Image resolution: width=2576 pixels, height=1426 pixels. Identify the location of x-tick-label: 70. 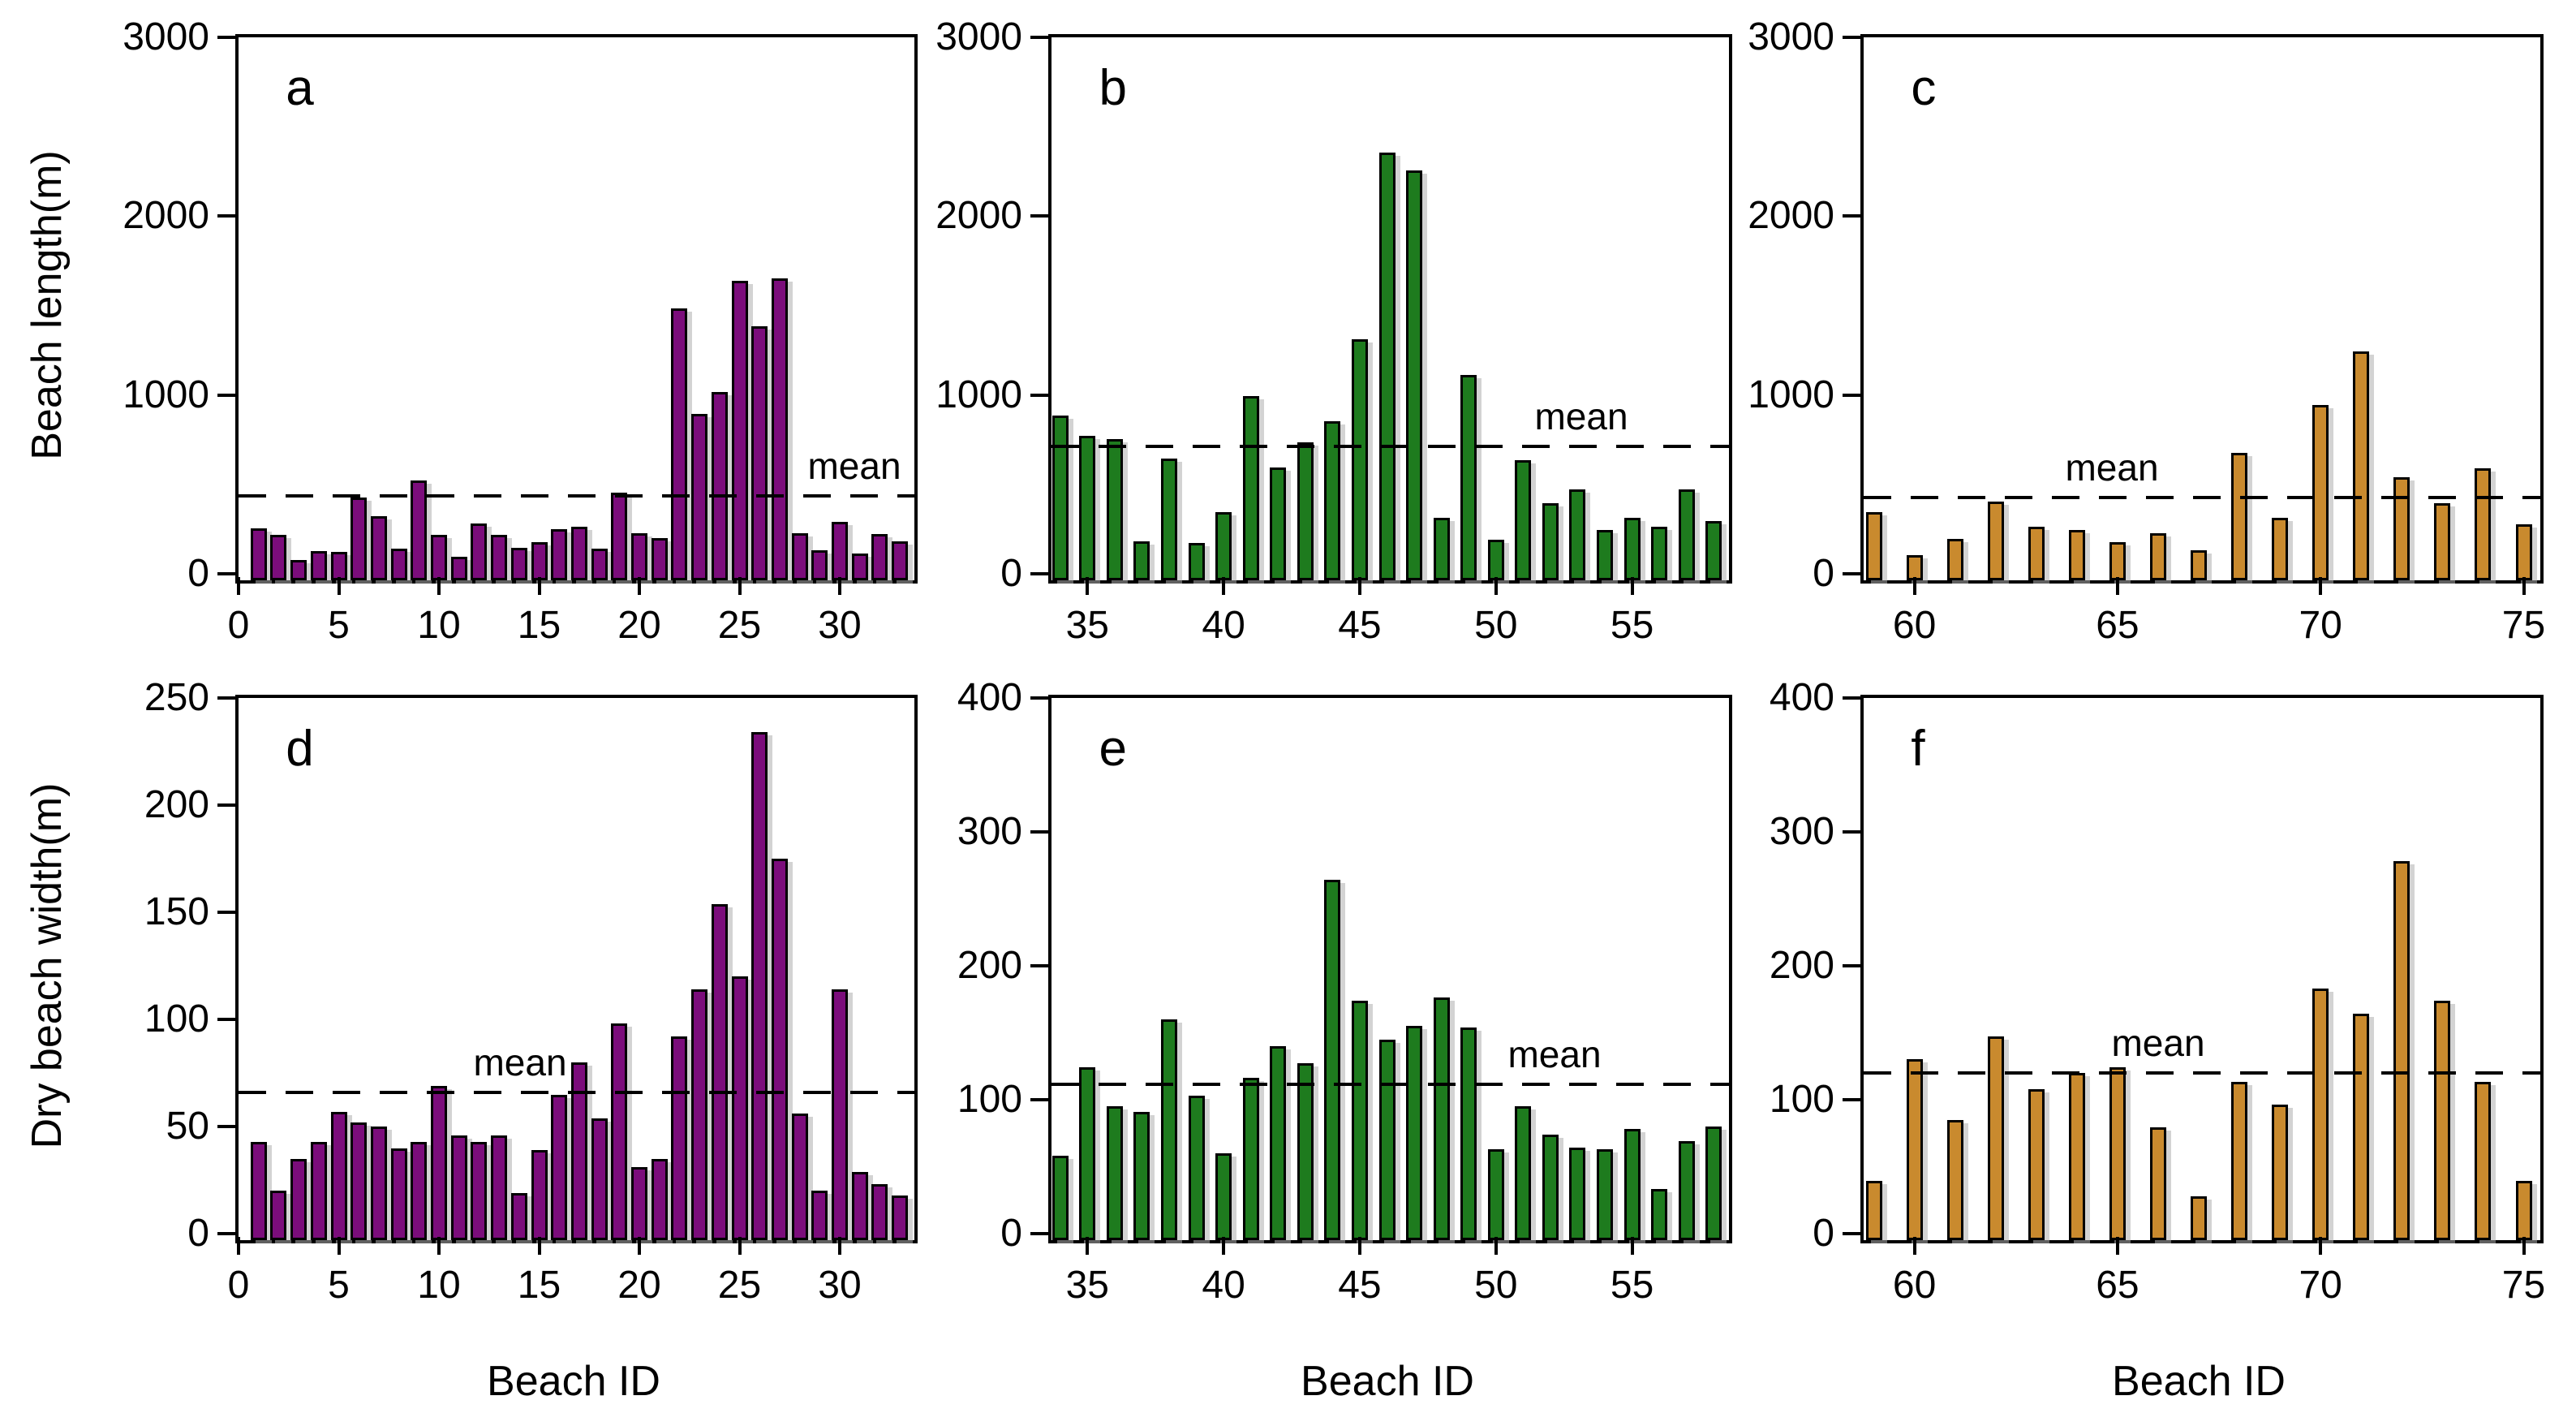
(2320, 1285).